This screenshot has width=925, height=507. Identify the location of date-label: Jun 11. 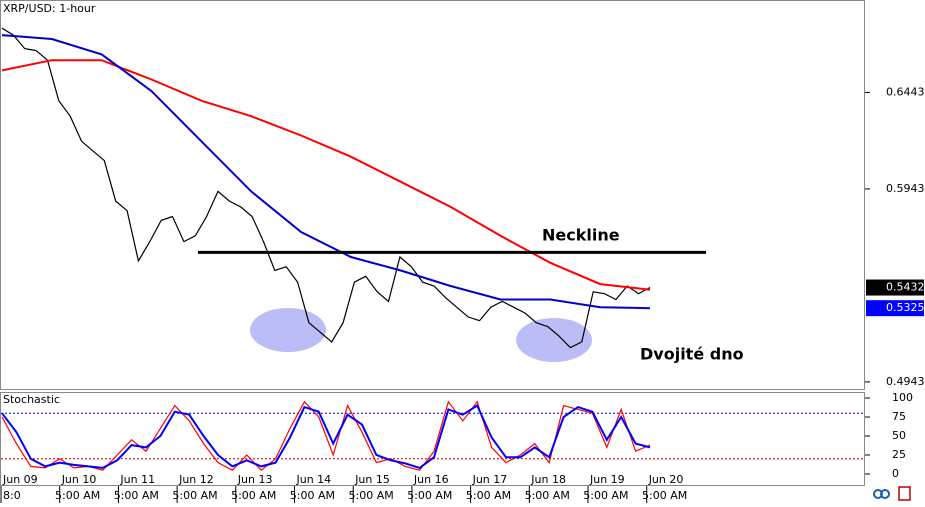
(137, 479).